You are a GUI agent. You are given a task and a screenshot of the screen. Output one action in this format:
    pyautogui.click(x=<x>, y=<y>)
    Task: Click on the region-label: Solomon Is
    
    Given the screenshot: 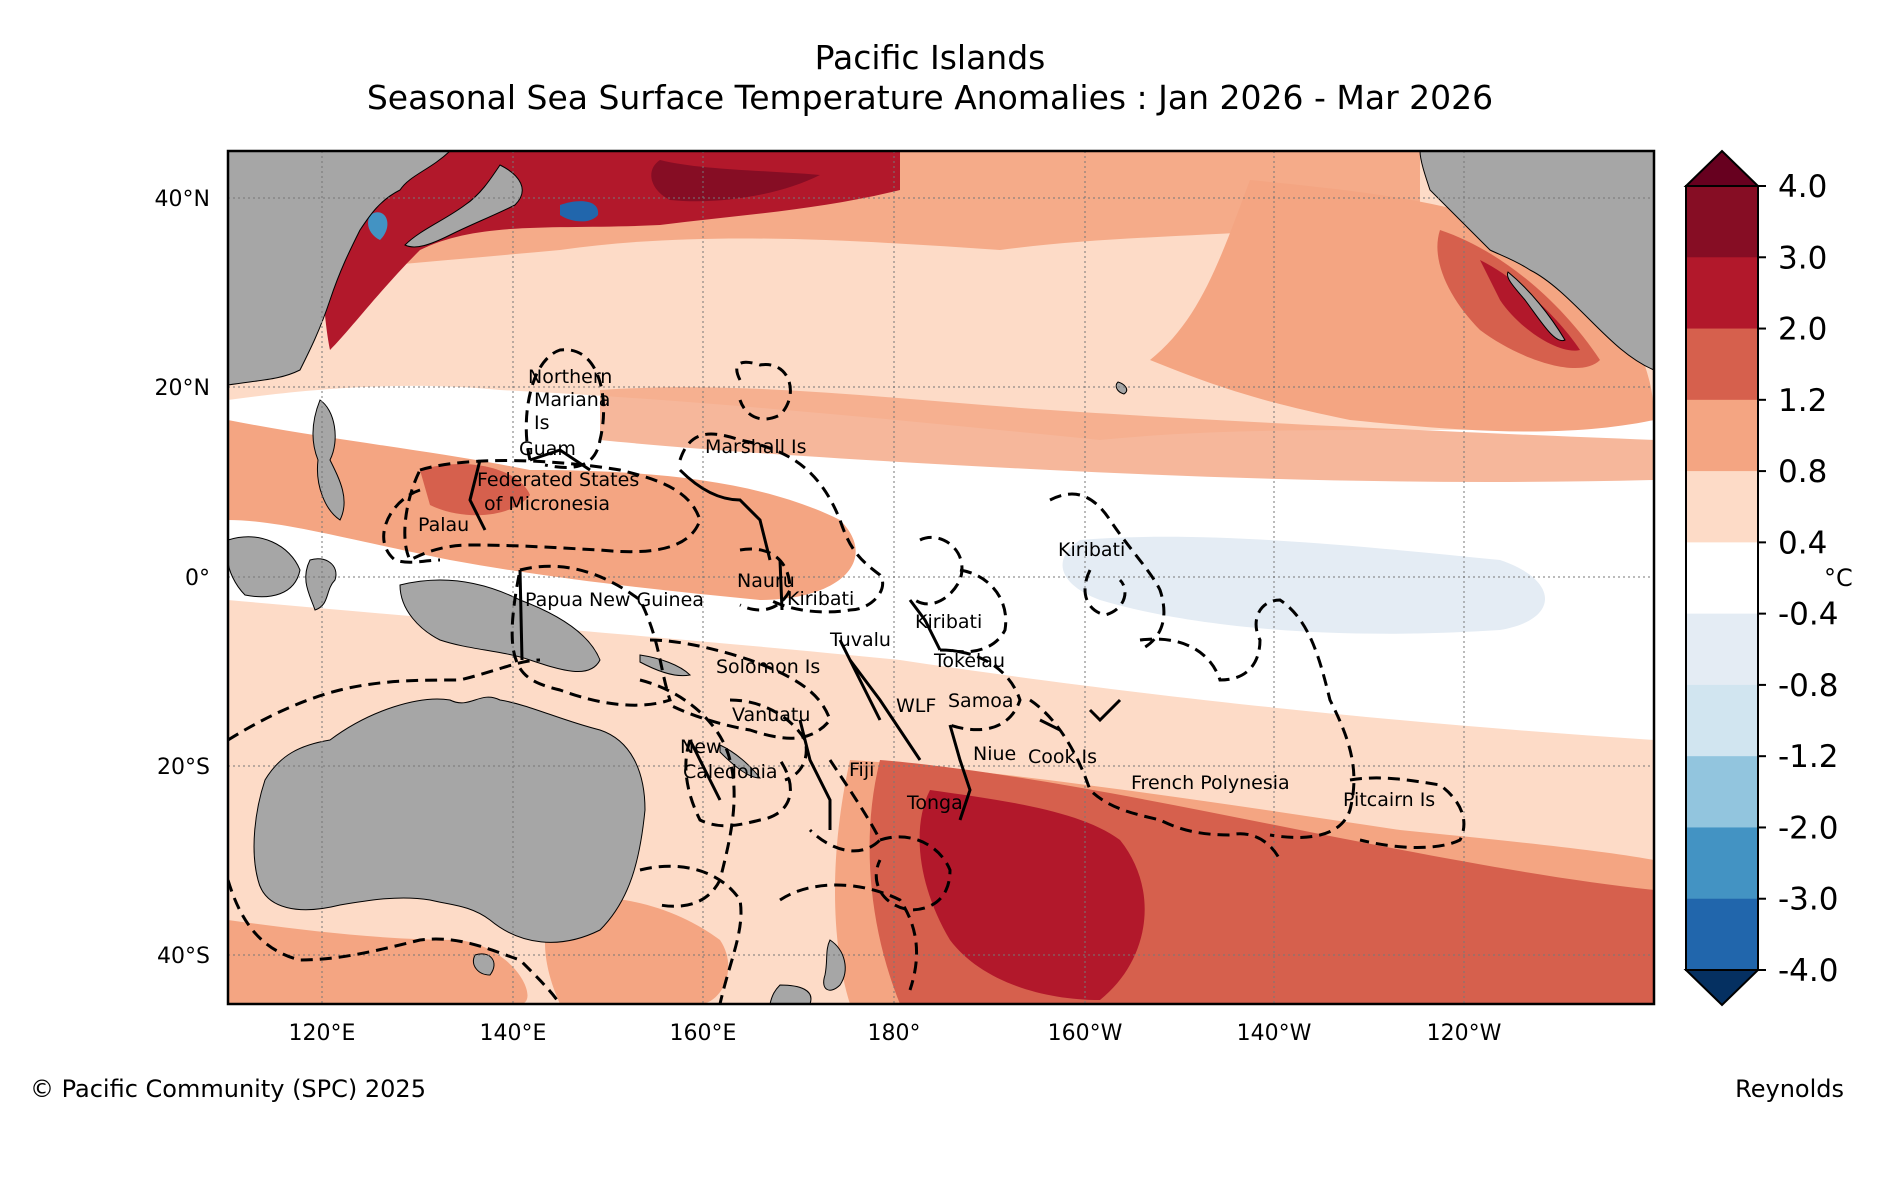 What is the action you would take?
    pyautogui.click(x=768, y=667)
    